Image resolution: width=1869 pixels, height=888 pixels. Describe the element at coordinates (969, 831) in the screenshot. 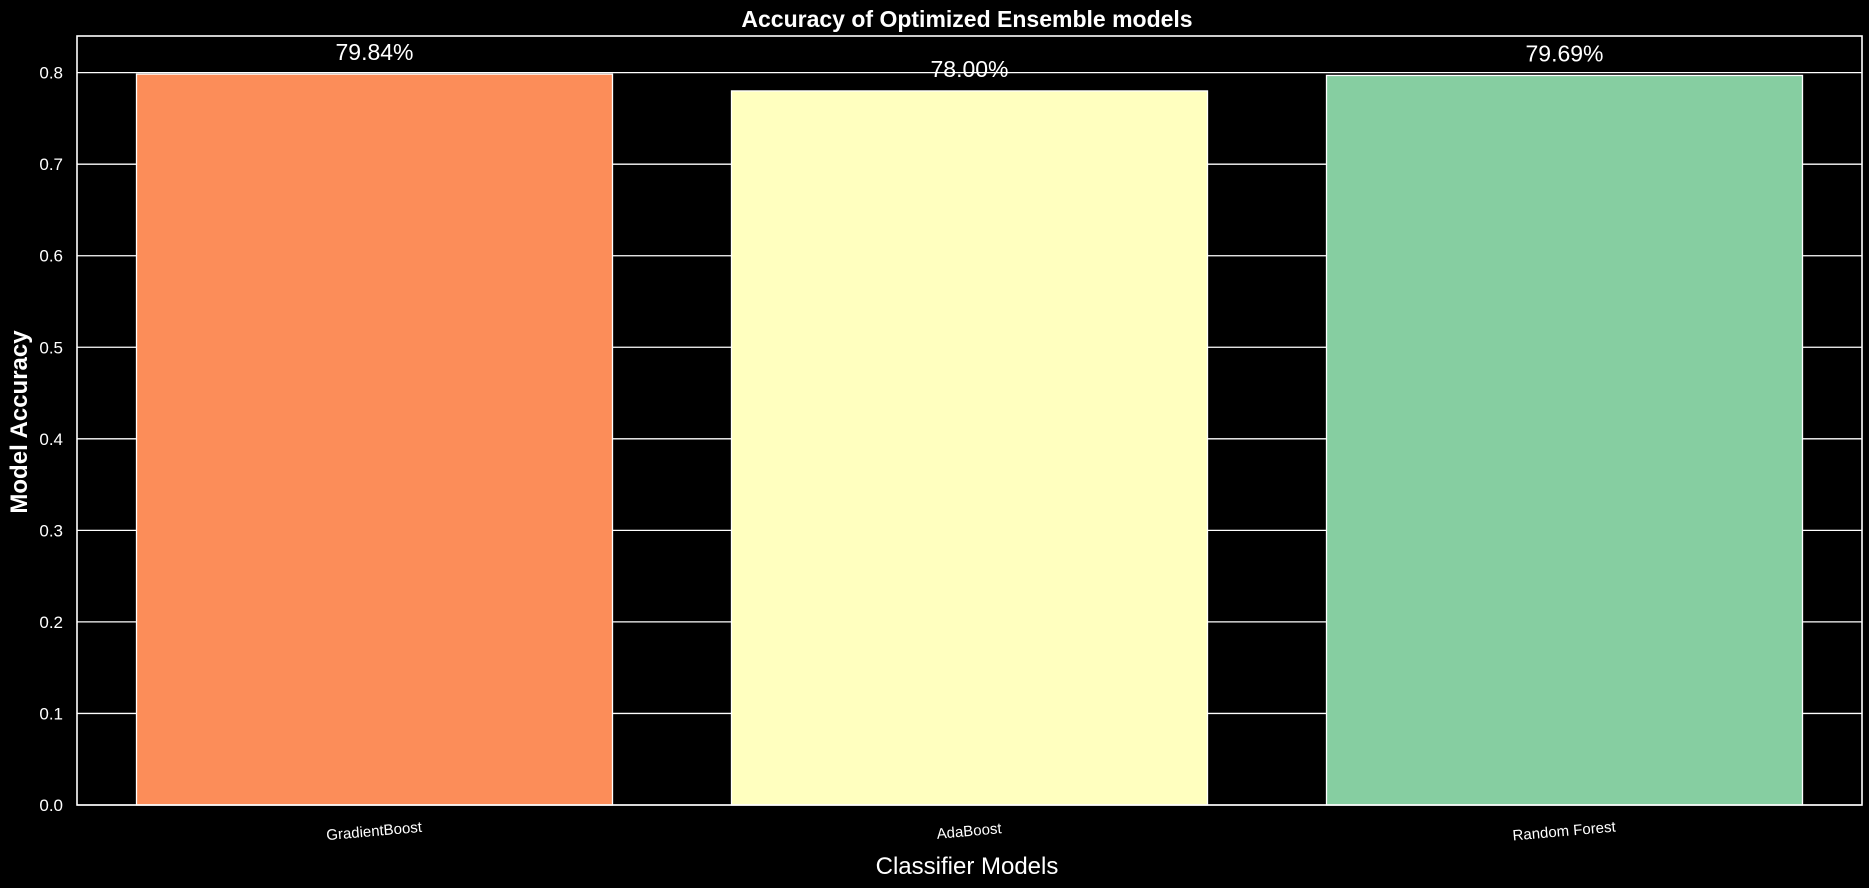

I see `x-tick-label: AdaBoost` at that location.